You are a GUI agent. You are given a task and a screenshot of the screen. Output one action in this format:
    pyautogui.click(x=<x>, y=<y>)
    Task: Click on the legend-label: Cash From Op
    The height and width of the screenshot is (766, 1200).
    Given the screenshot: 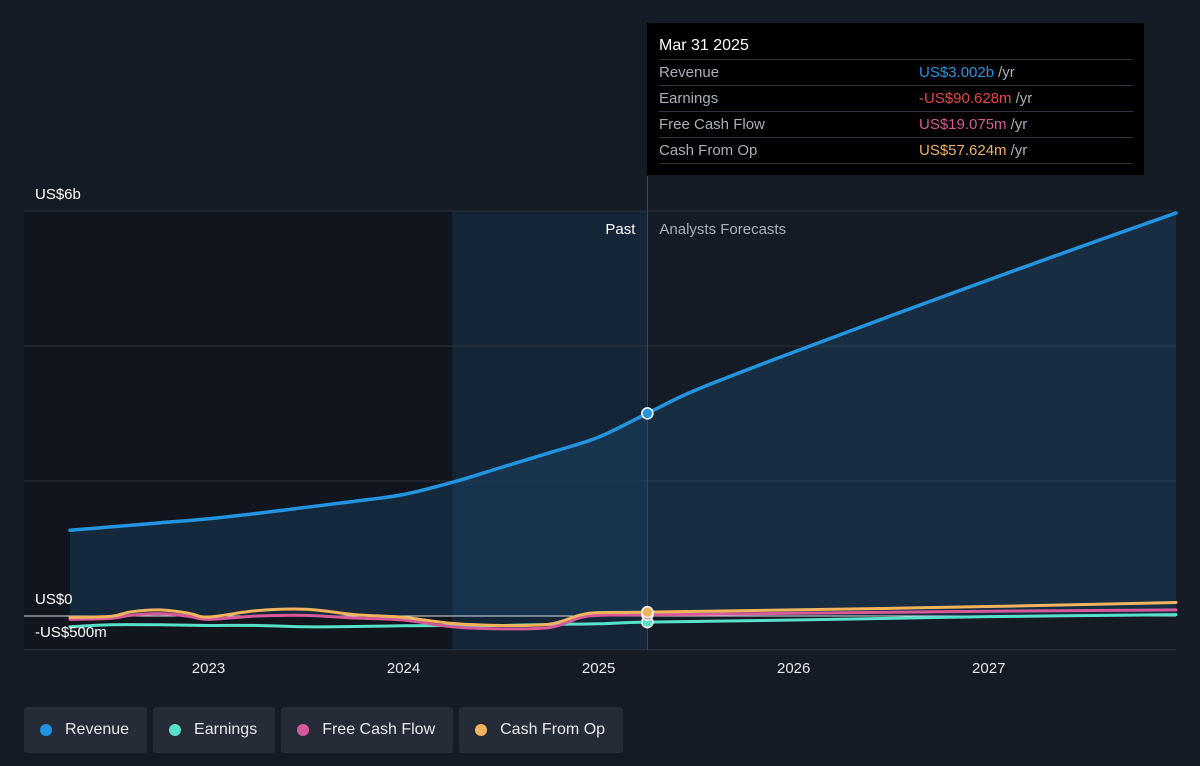 What is the action you would take?
    pyautogui.click(x=553, y=729)
    